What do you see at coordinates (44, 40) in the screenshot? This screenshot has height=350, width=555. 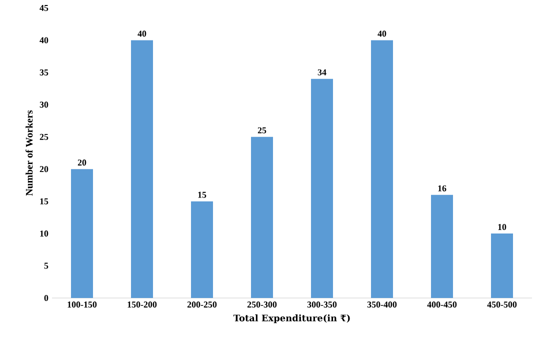 I see `y-tick-label: 40` at bounding box center [44, 40].